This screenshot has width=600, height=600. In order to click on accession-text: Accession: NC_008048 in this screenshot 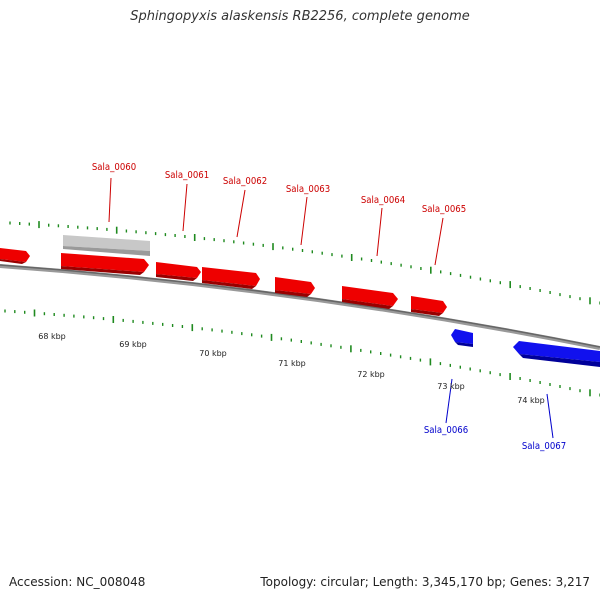, I will do `click(77, 582)`.